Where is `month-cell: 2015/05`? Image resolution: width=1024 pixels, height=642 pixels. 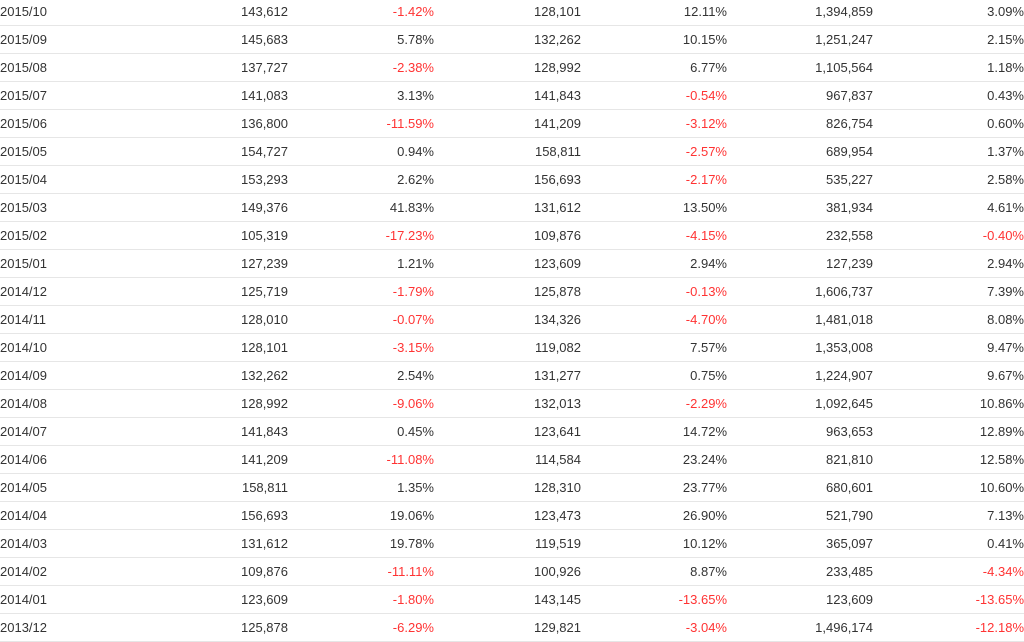 month-cell: 2015/05 is located at coordinates (80, 151).